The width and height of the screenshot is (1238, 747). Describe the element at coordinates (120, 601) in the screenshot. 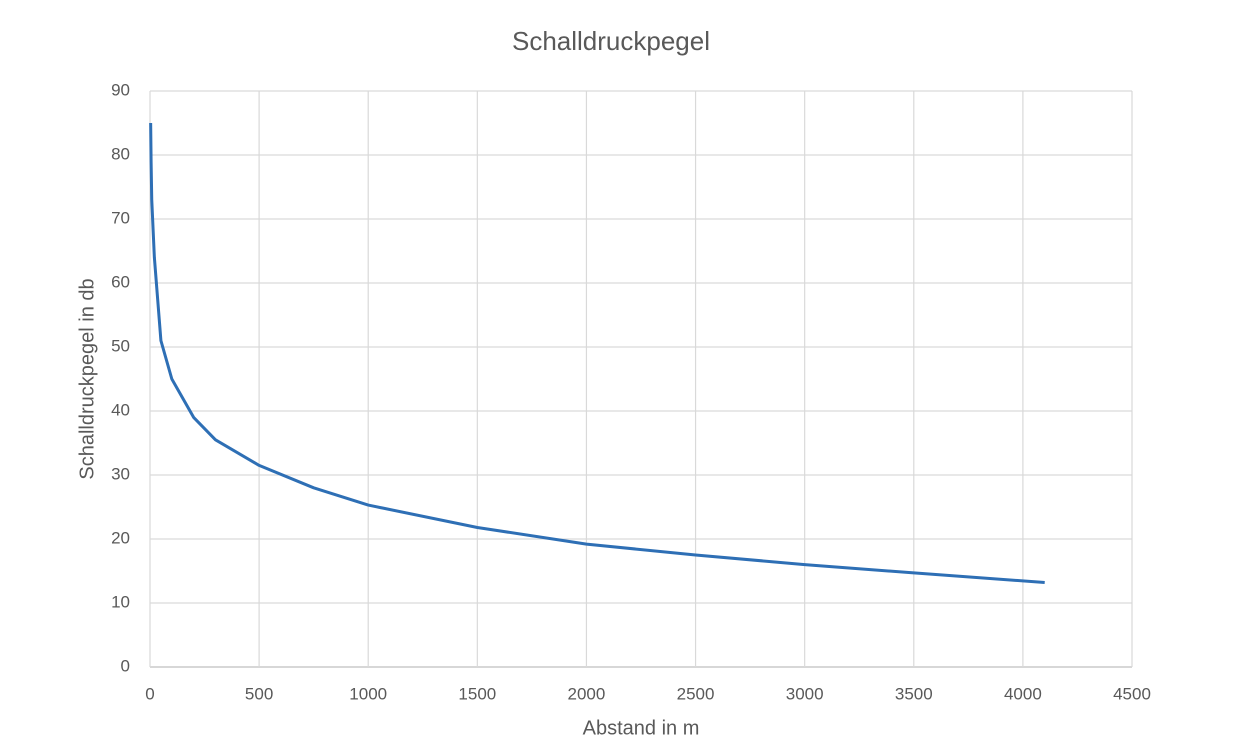

I see `y-tick-label: 10` at that location.